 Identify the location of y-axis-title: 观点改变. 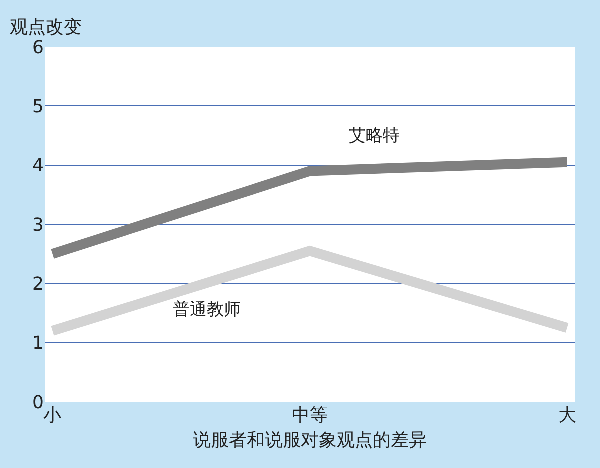
(46, 27).